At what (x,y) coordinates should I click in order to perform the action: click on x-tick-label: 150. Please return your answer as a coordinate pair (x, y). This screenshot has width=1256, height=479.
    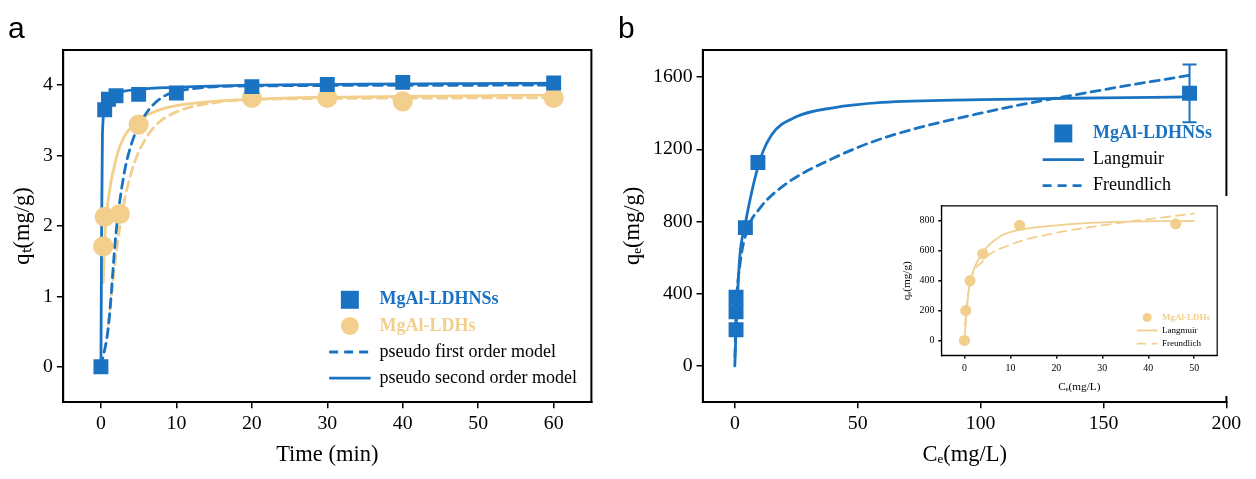
    Looking at the image, I should click on (1103, 422).